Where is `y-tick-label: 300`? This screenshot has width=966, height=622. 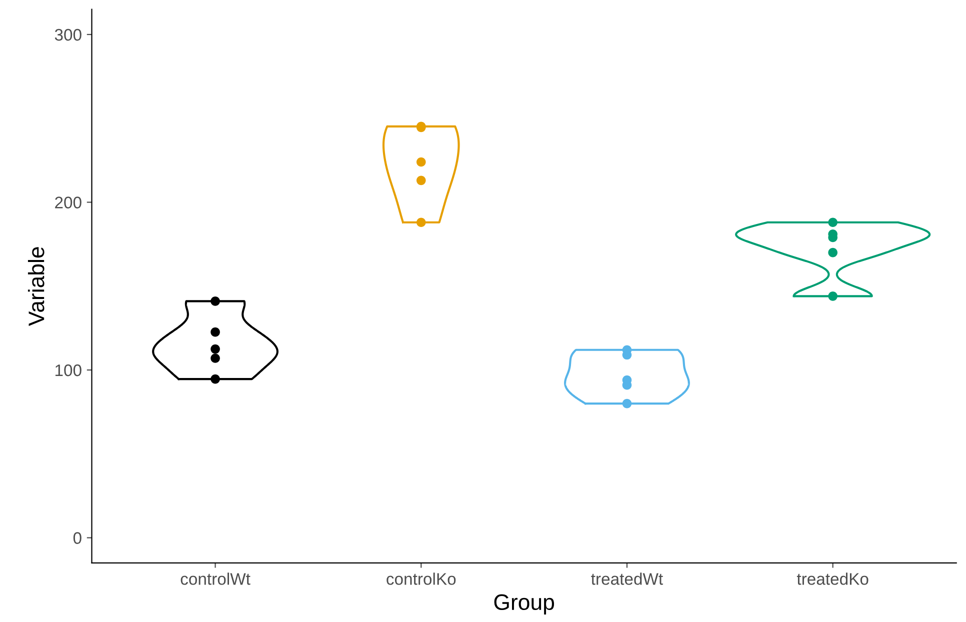 y-tick-label: 300 is located at coordinates (68, 34).